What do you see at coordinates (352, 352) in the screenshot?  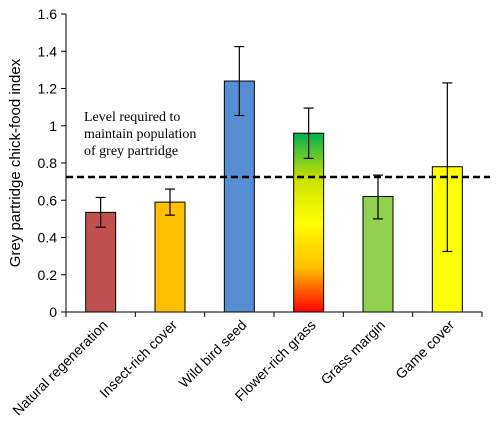 I see `x-category-label: Grass margin` at bounding box center [352, 352].